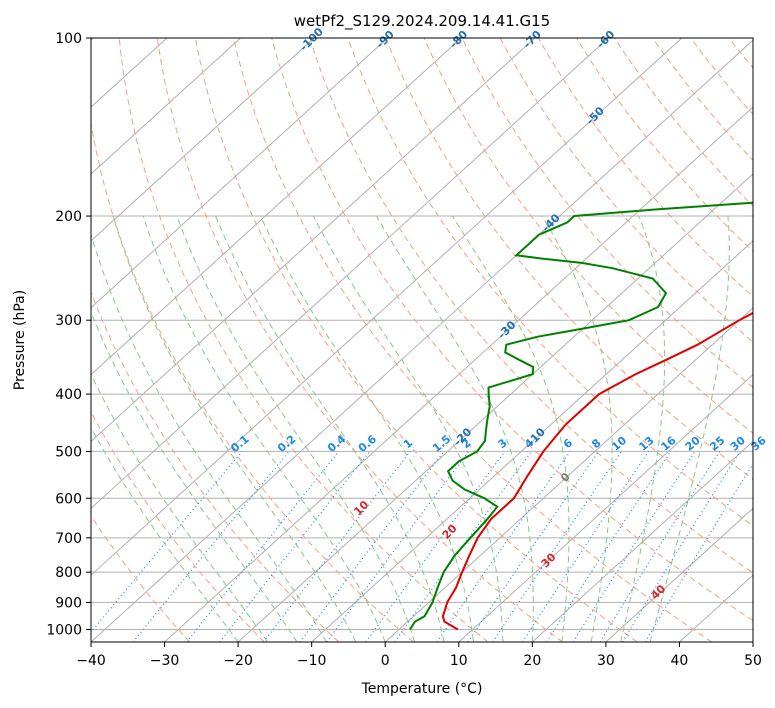 This screenshot has height=708, width=775. Describe the element at coordinates (68, 39) in the screenshot. I see `y-tick-label: 100` at that location.